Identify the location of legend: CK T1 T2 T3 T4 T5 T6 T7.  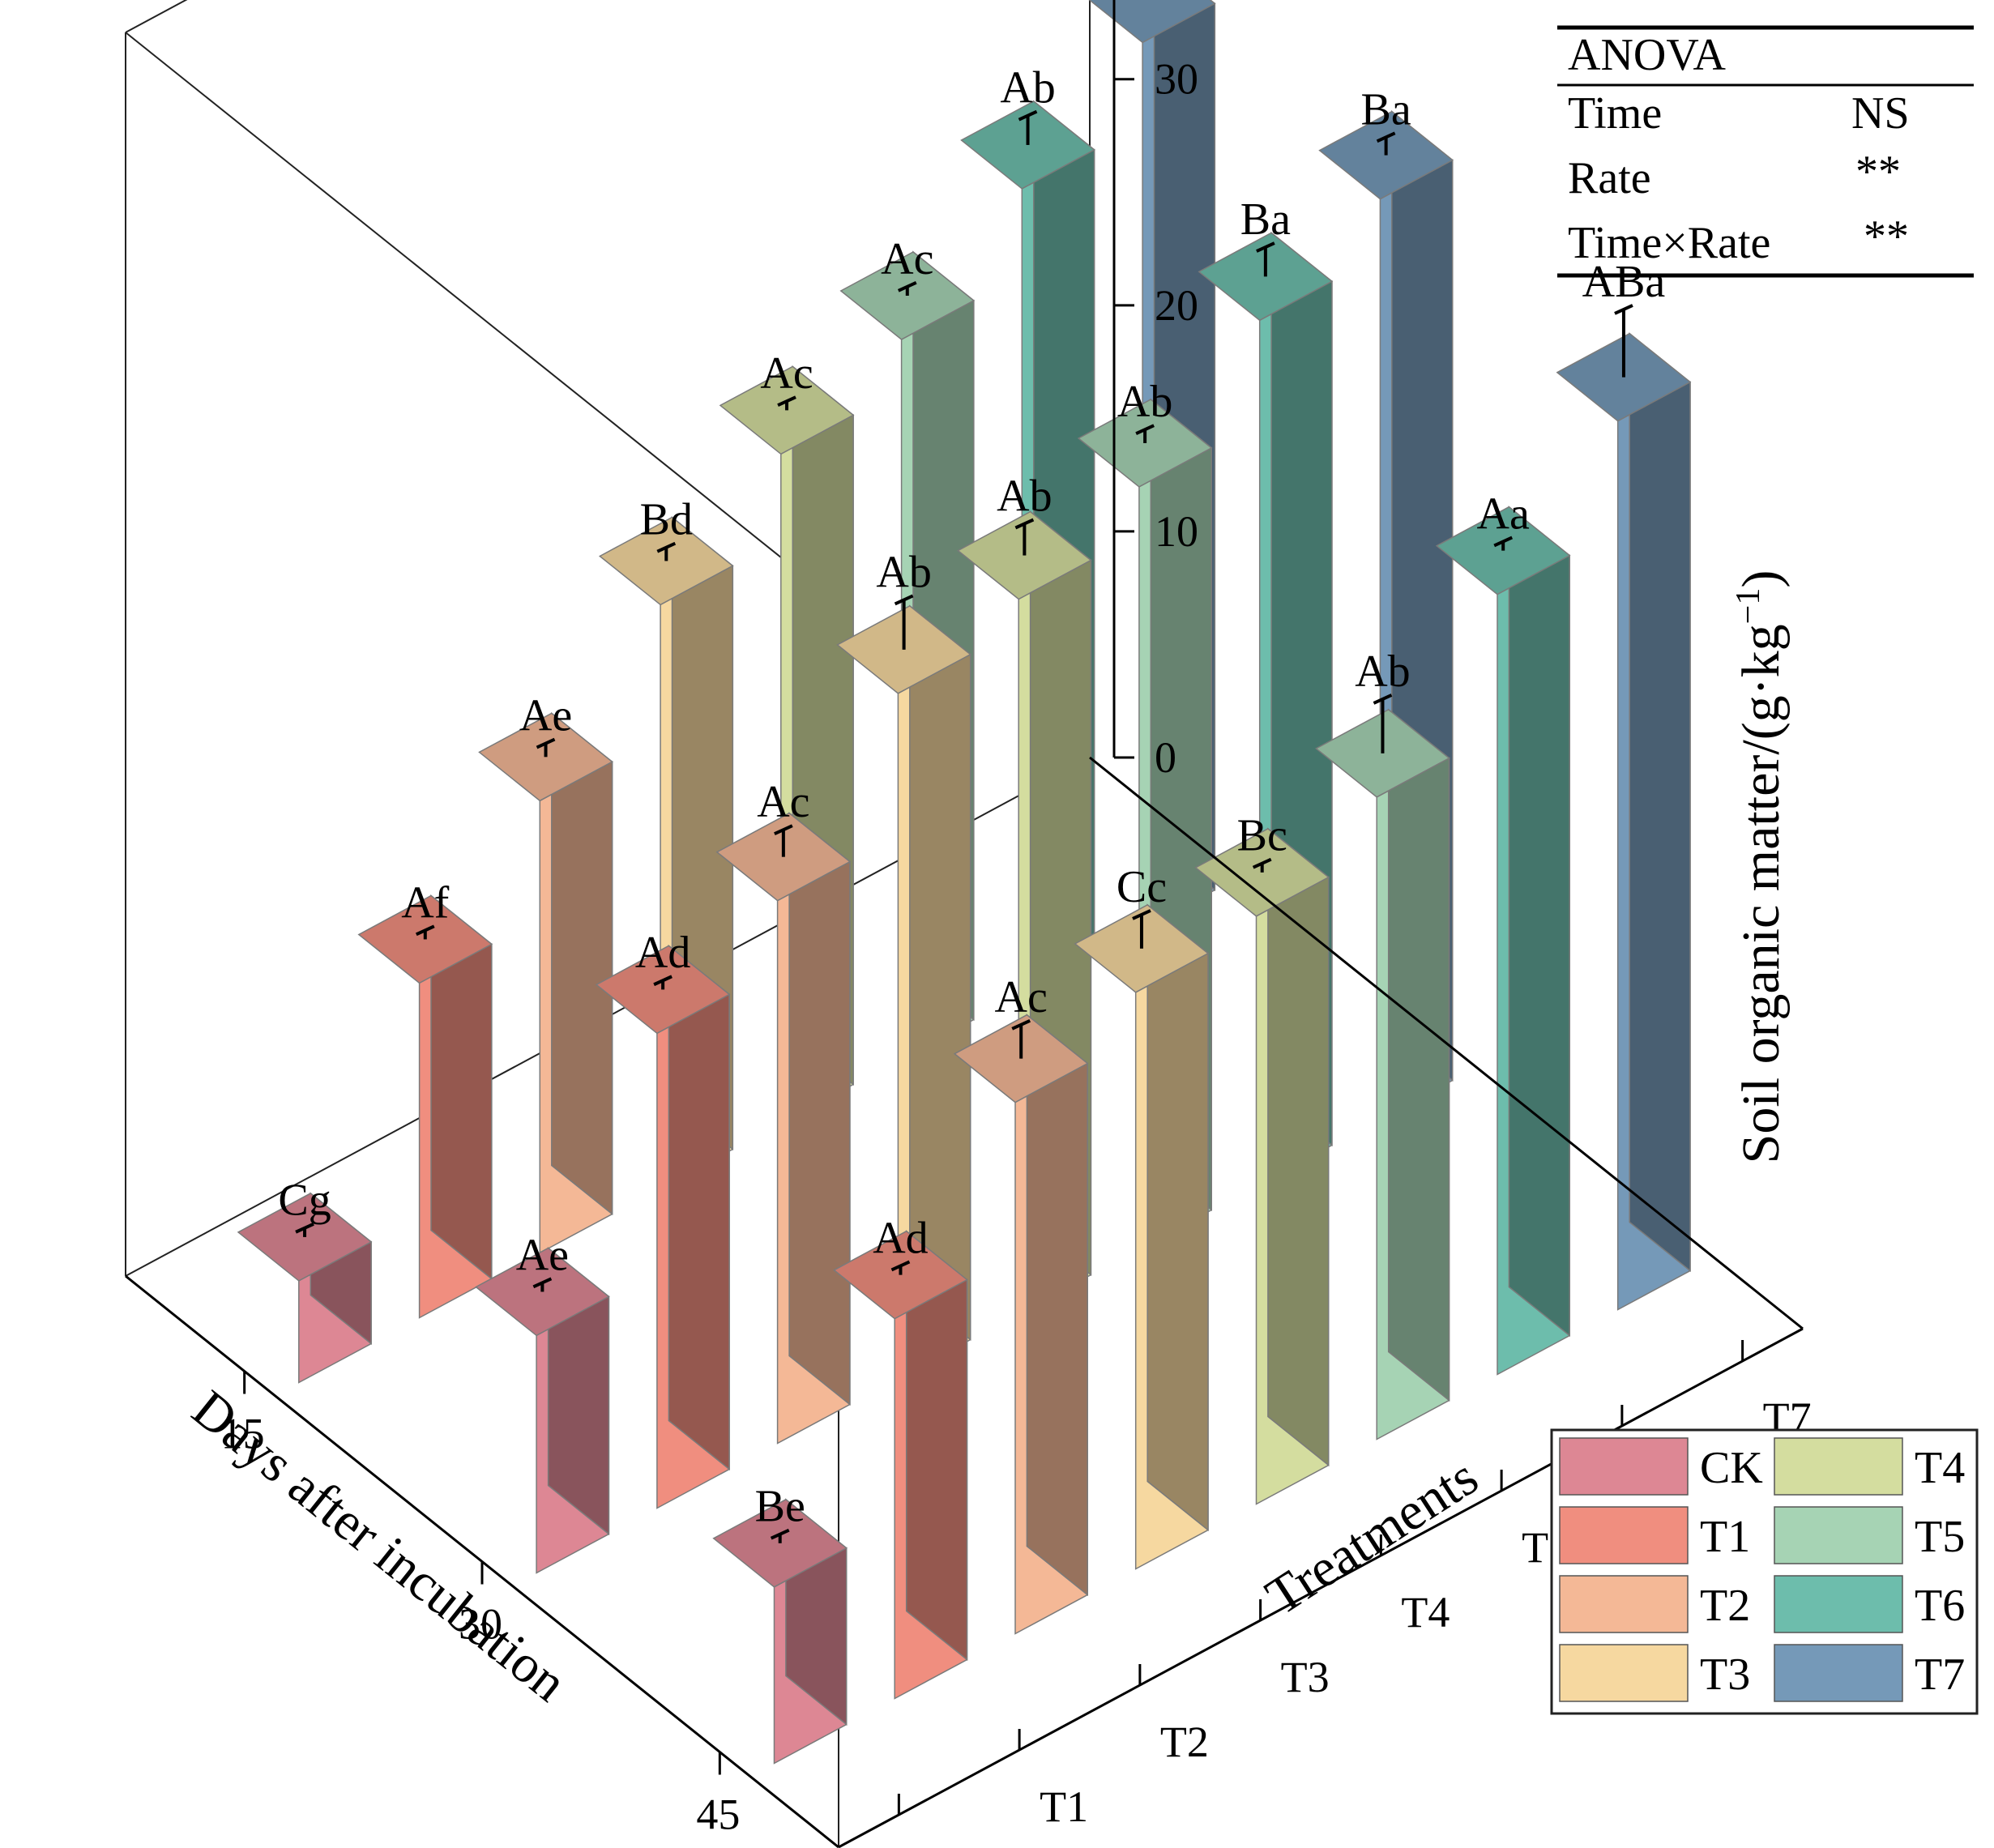
(1764, 1571).